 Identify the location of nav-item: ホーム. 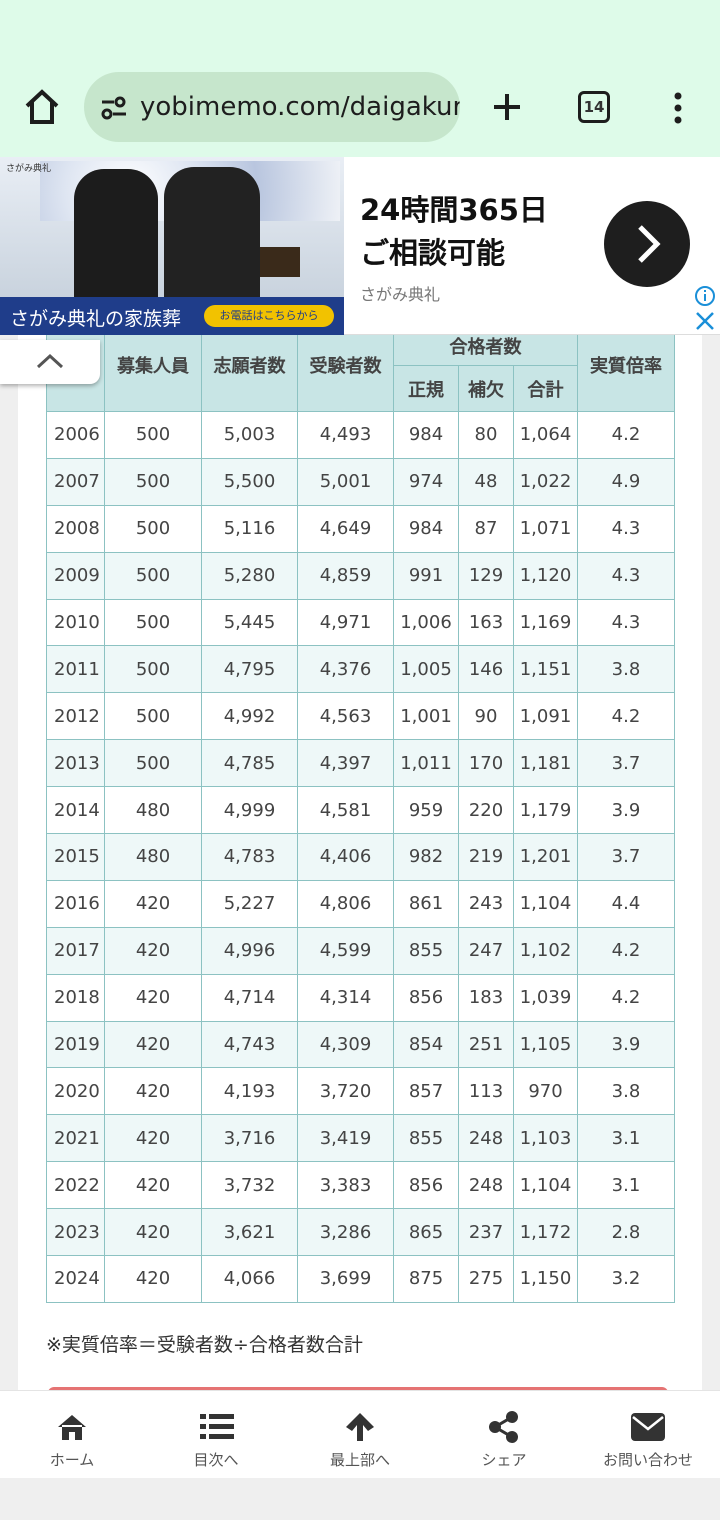
(72, 1434).